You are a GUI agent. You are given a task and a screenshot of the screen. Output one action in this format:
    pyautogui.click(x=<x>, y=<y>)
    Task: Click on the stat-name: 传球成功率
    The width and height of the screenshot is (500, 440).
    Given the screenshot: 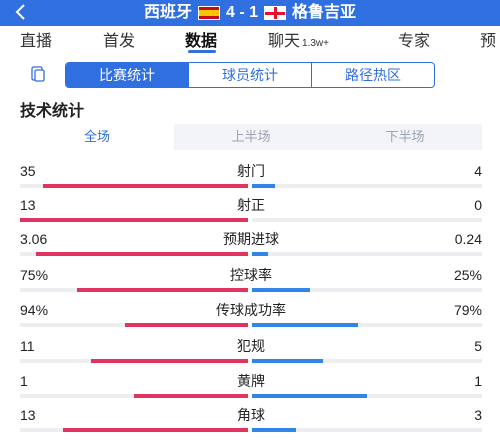 What is the action you would take?
    pyautogui.click(x=251, y=310)
    